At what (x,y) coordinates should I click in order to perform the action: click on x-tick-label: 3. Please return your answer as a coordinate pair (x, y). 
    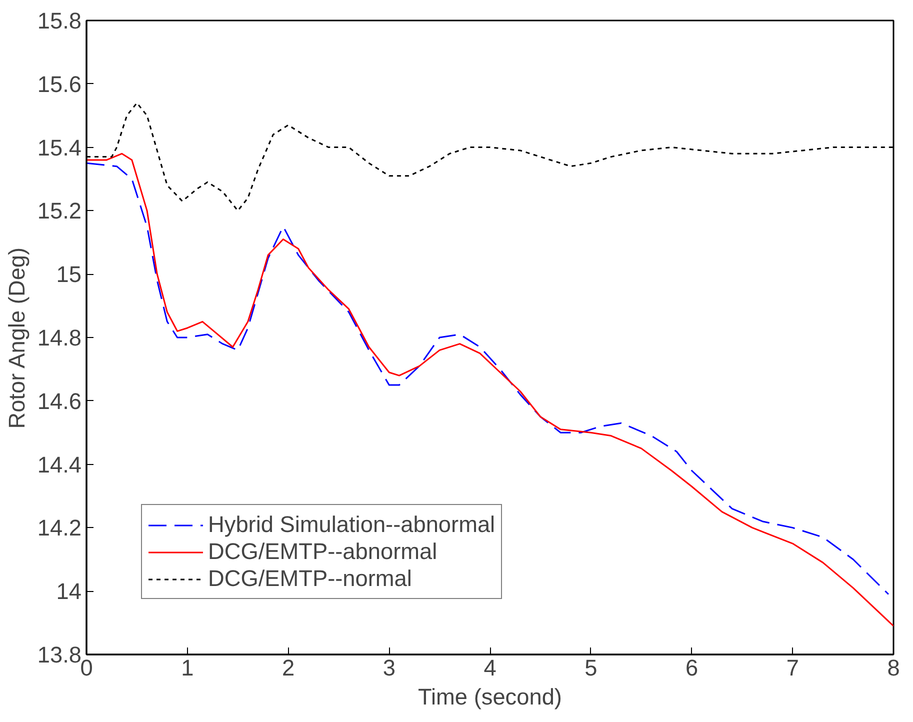
    Looking at the image, I should click on (389, 667).